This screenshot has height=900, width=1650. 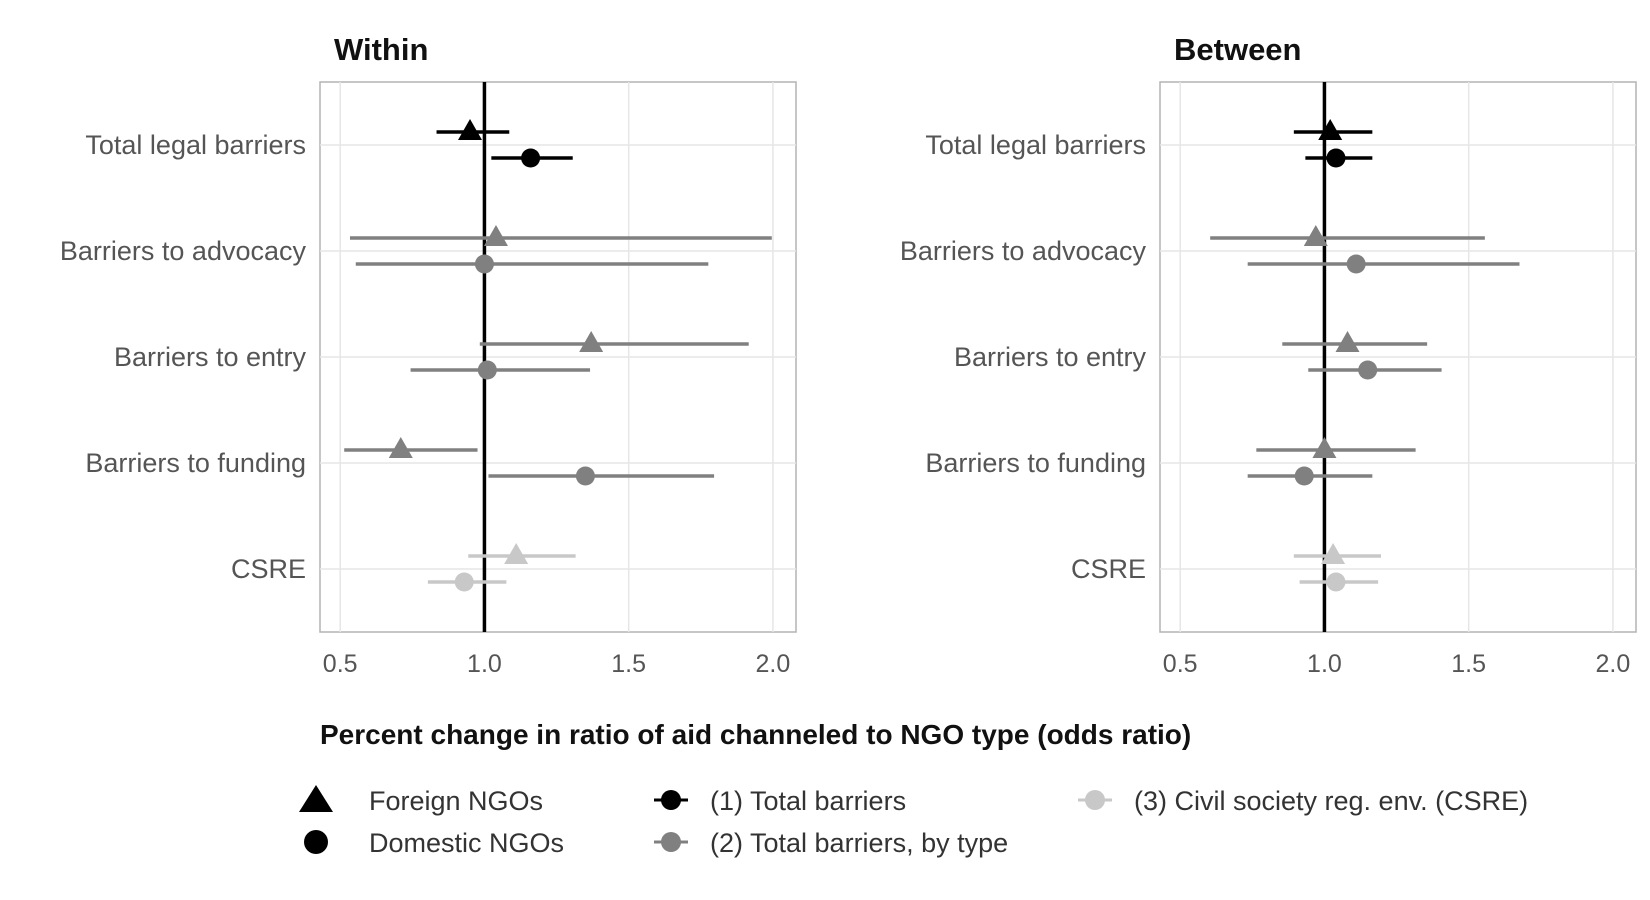 What do you see at coordinates (316, 842) in the screenshot?
I see `circle-marker-icon` at bounding box center [316, 842].